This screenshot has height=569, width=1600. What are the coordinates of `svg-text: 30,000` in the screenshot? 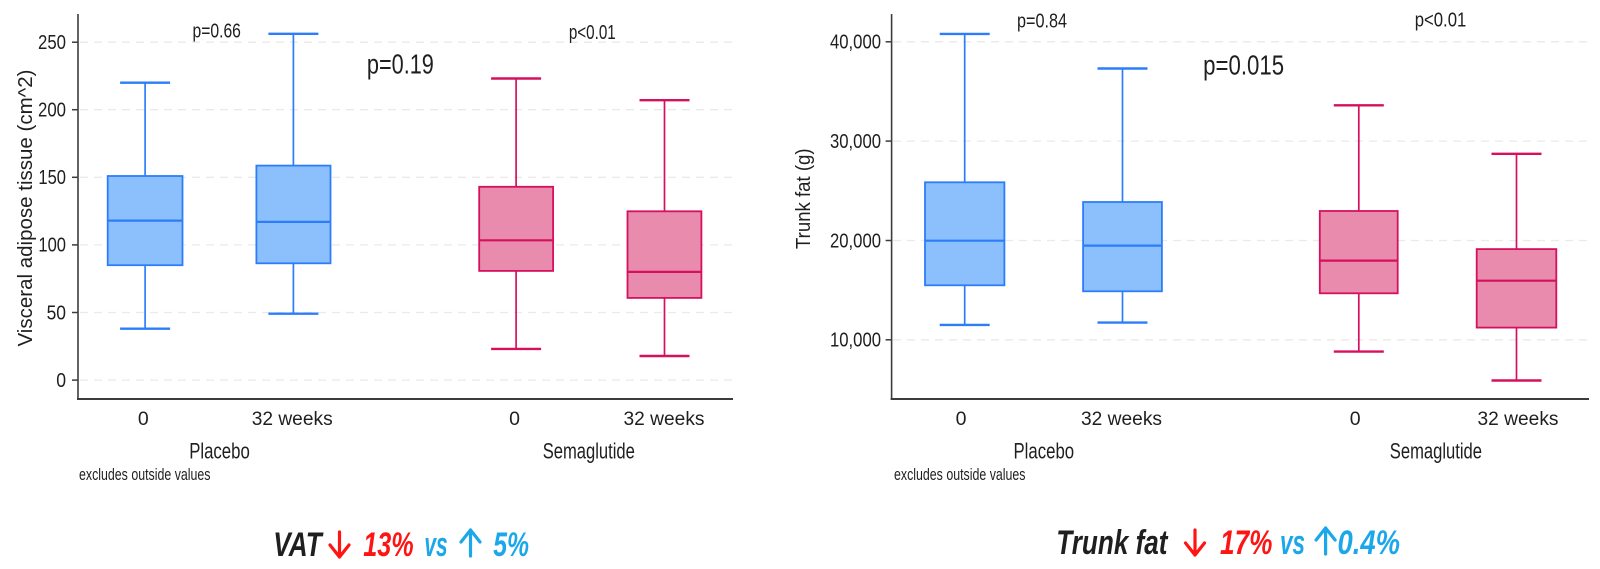 It's located at (855, 141).